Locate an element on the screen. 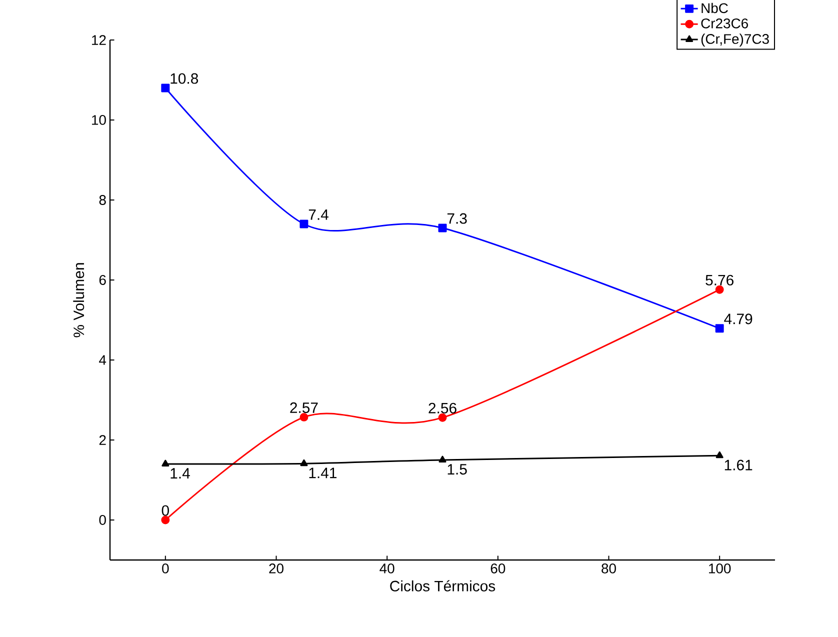 The width and height of the screenshot is (838, 637). x-tick-label: 40 is located at coordinates (387, 569).